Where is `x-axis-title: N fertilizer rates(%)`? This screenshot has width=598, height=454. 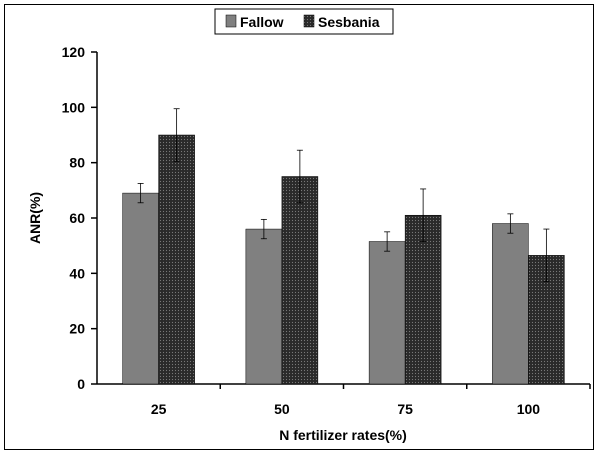 x-axis-title: N fertilizer rates(%) is located at coordinates (343, 435).